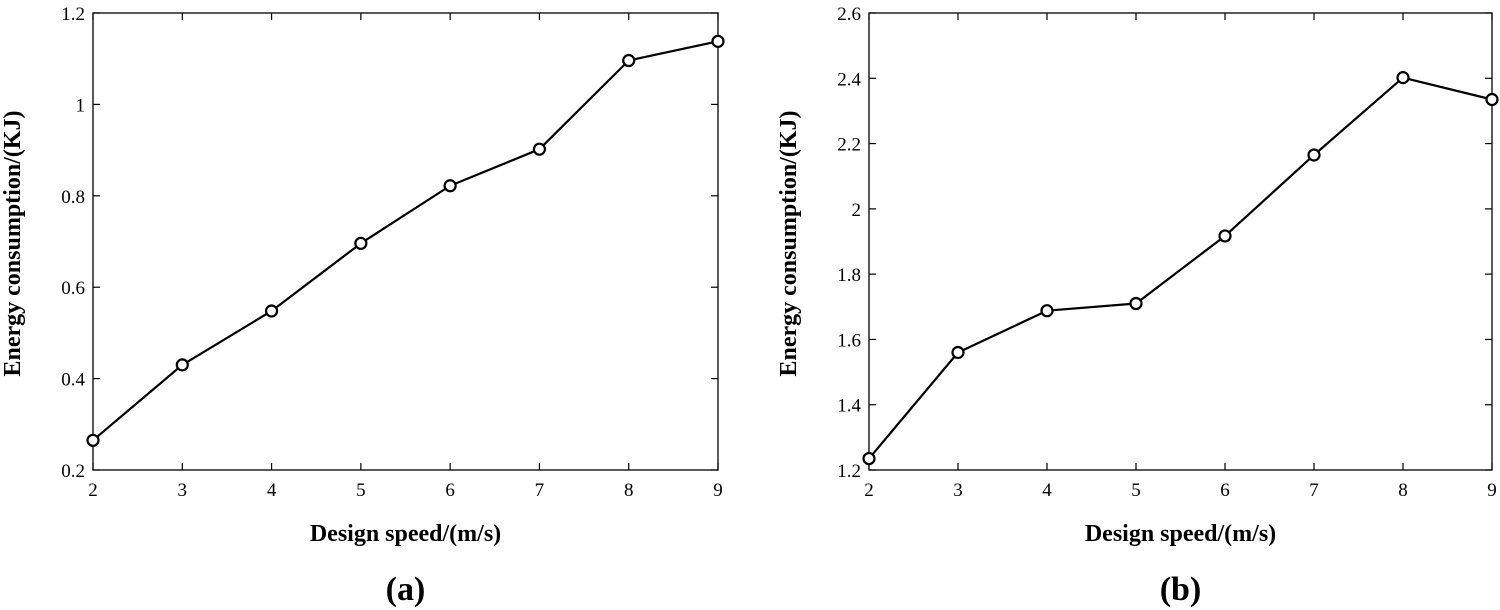 The height and width of the screenshot is (610, 1500). What do you see at coordinates (849, 79) in the screenshot?
I see `chart-1-ytick-label: 2.4` at bounding box center [849, 79].